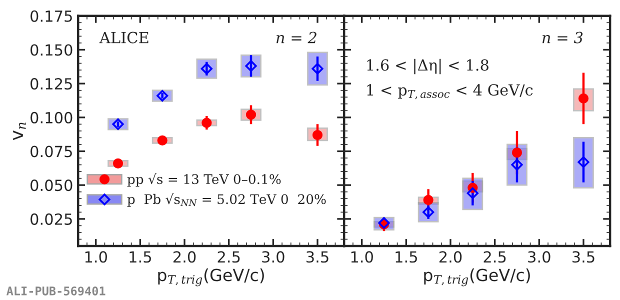 The image size is (620, 300). Describe the element at coordinates (51, 50) in the screenshot. I see `y-tick-label: 0.150` at that location.